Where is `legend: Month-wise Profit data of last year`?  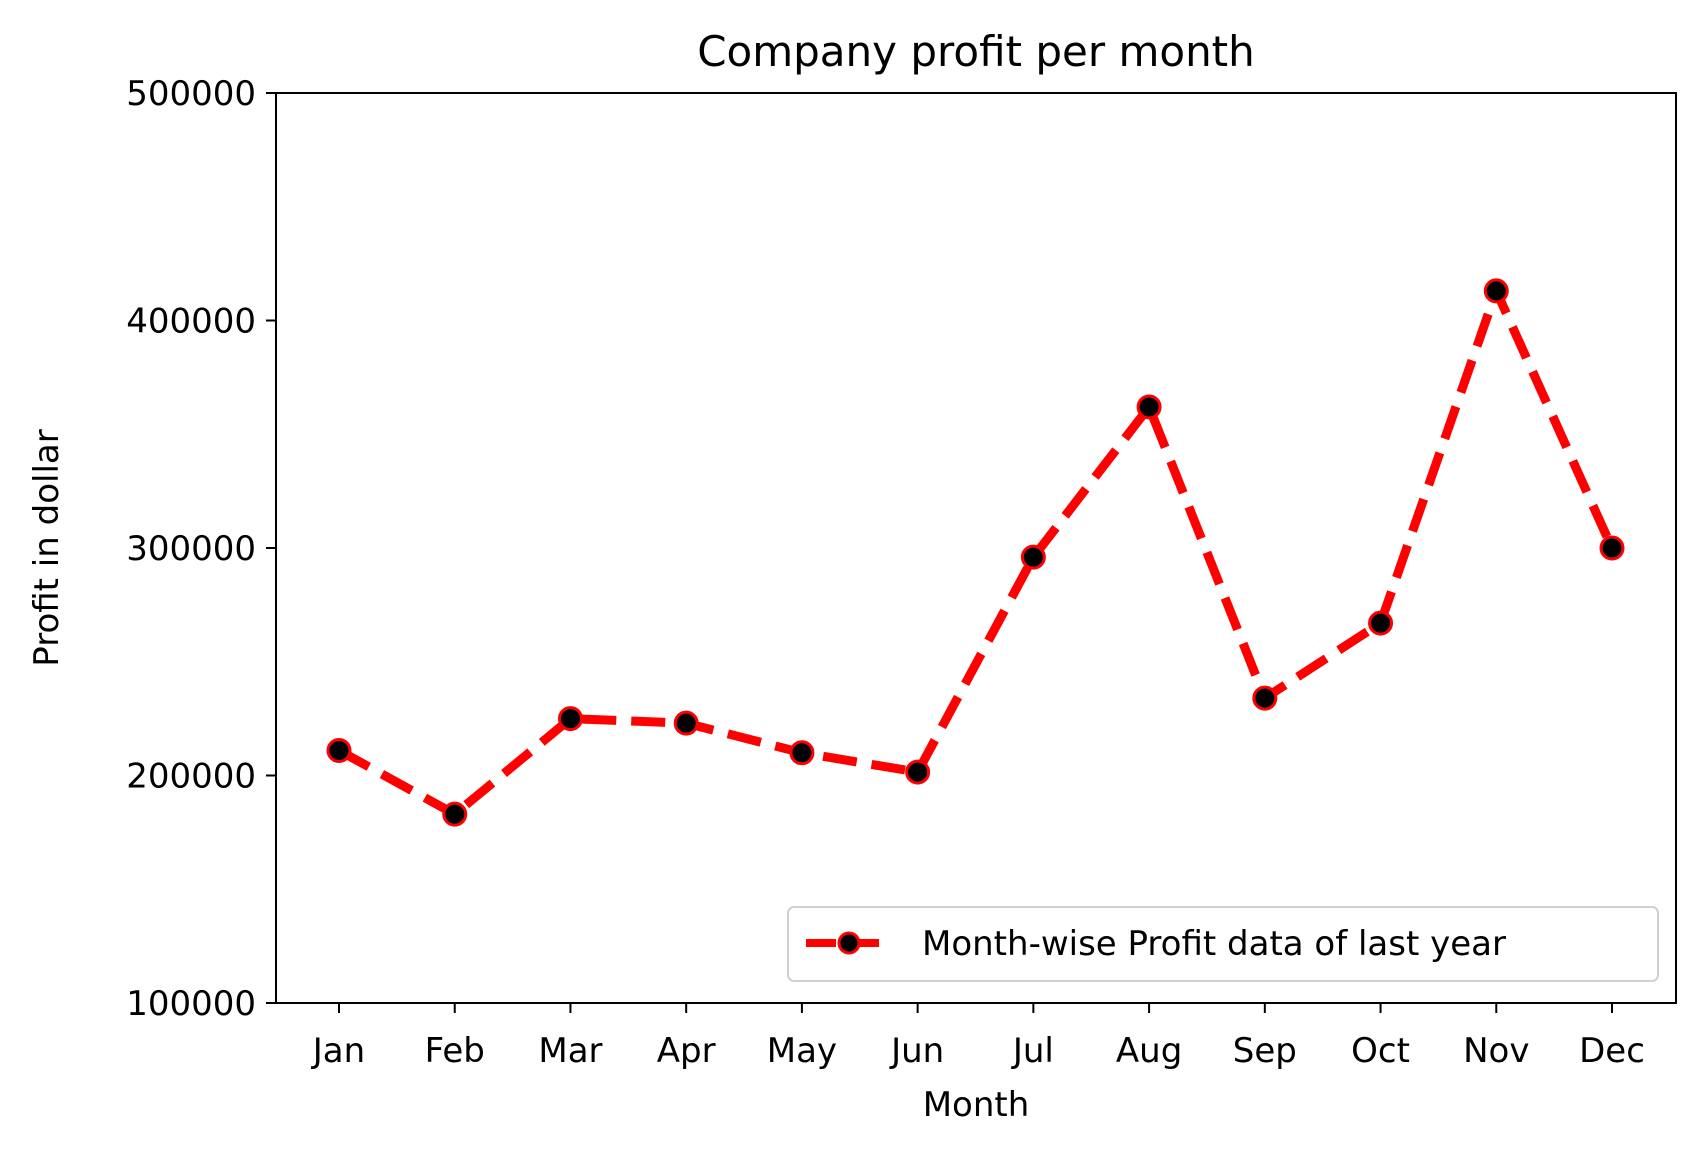
legend: Month-wise Profit data of last year is located at coordinates (1223, 944).